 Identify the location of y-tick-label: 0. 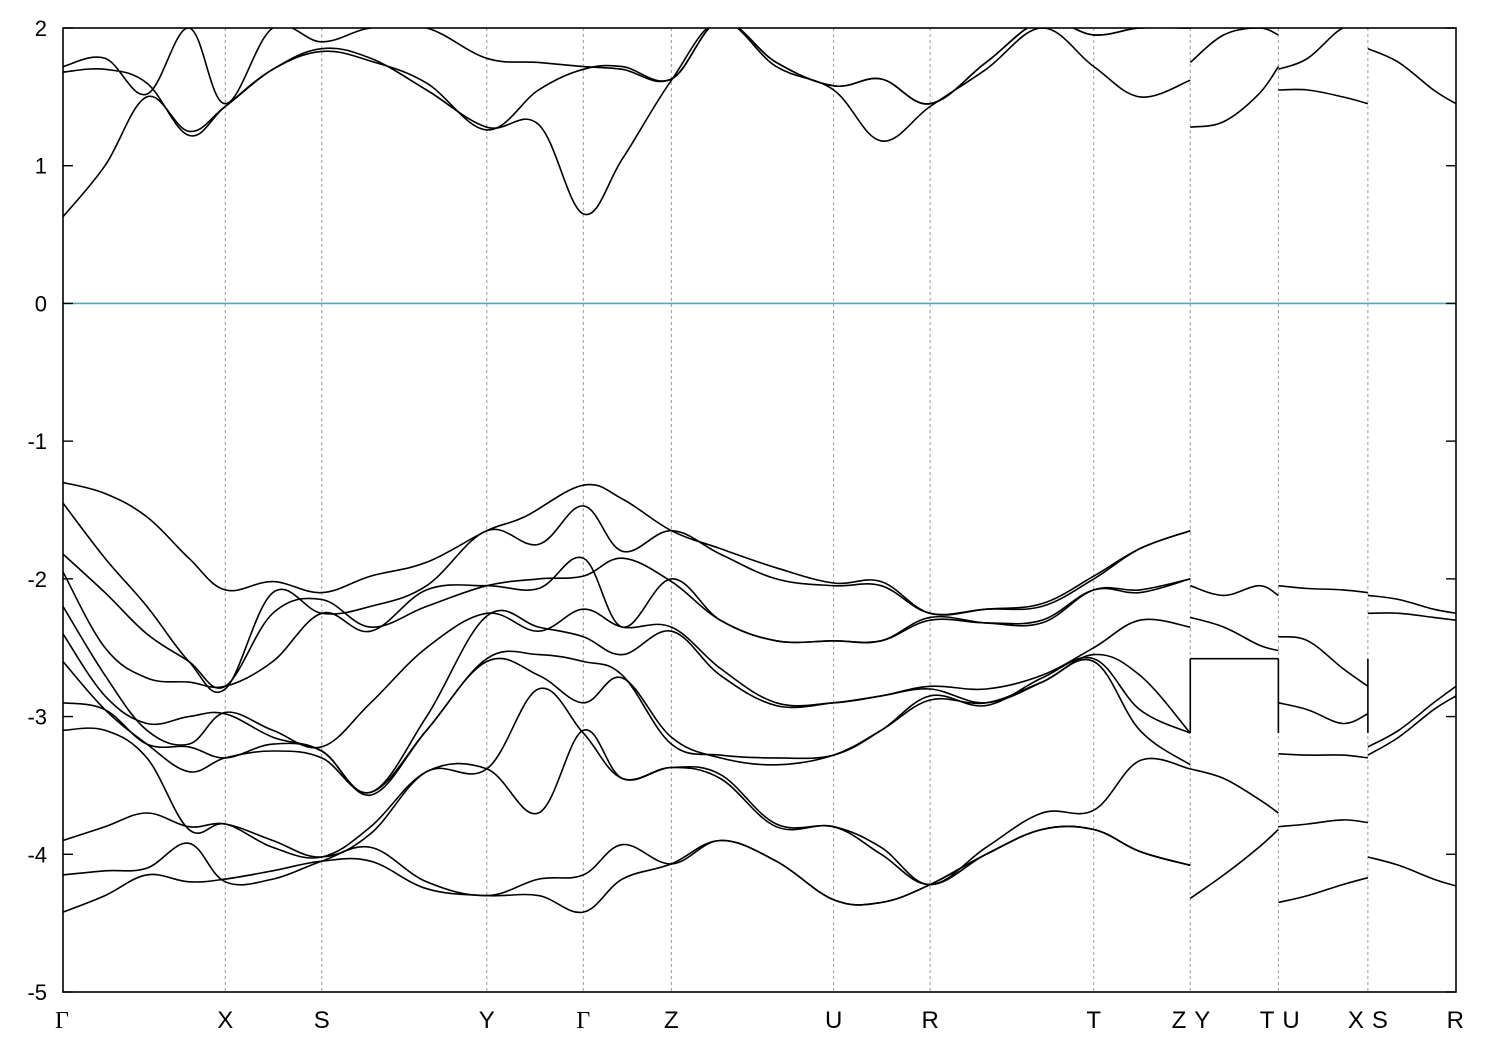
(41, 303).